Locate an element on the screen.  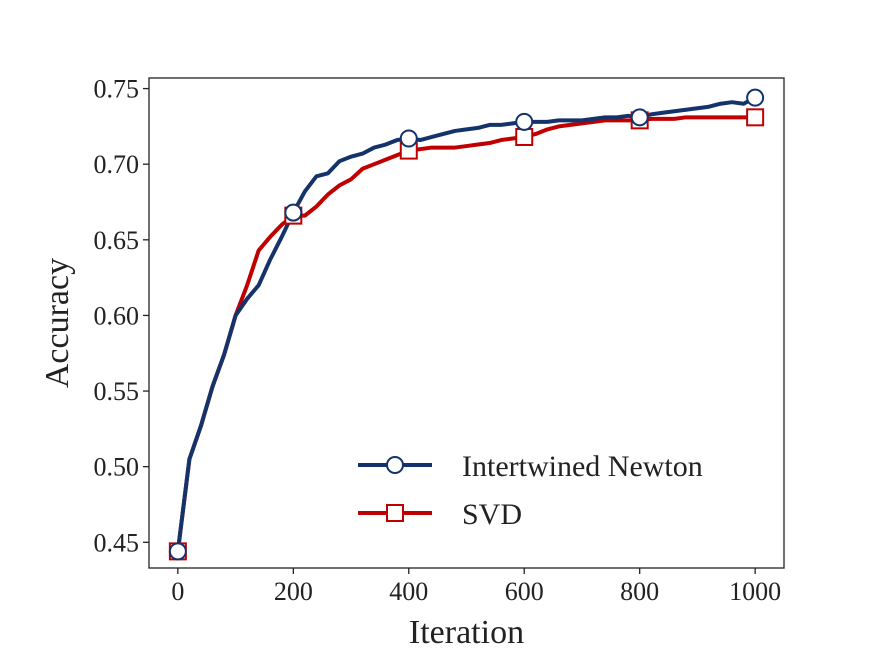
y-tick-label: 0.50 is located at coordinates (117, 467).